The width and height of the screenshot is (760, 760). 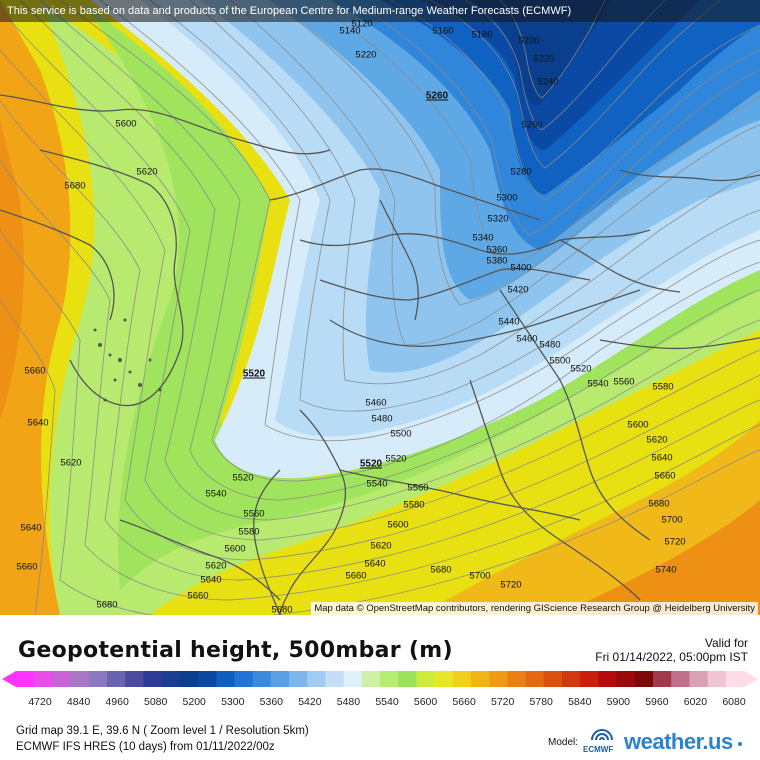 What do you see at coordinates (541, 702) in the screenshot?
I see `scale-tick-label: 5780` at bounding box center [541, 702].